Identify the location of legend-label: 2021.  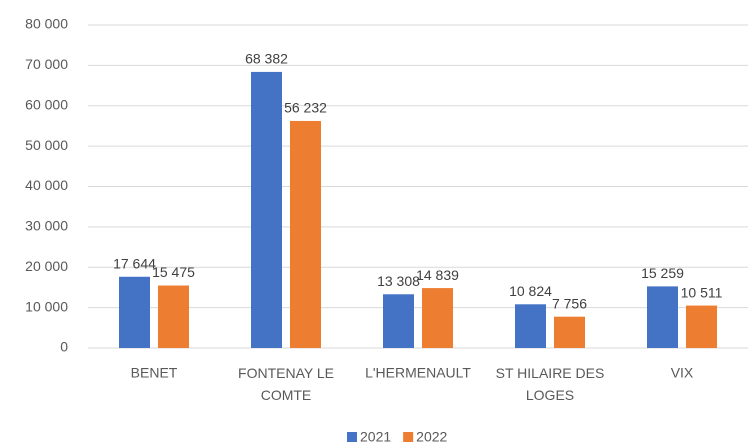
(375, 437).